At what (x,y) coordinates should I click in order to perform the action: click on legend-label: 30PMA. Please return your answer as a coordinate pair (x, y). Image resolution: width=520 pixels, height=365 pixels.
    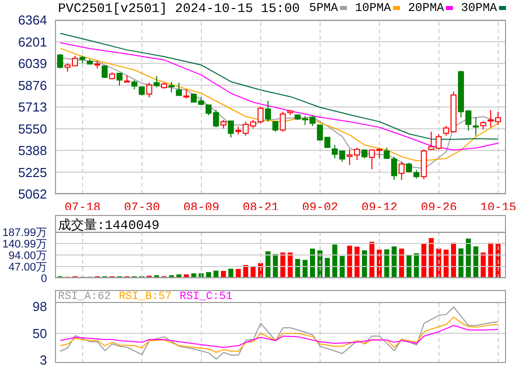
    Looking at the image, I should click on (479, 8).